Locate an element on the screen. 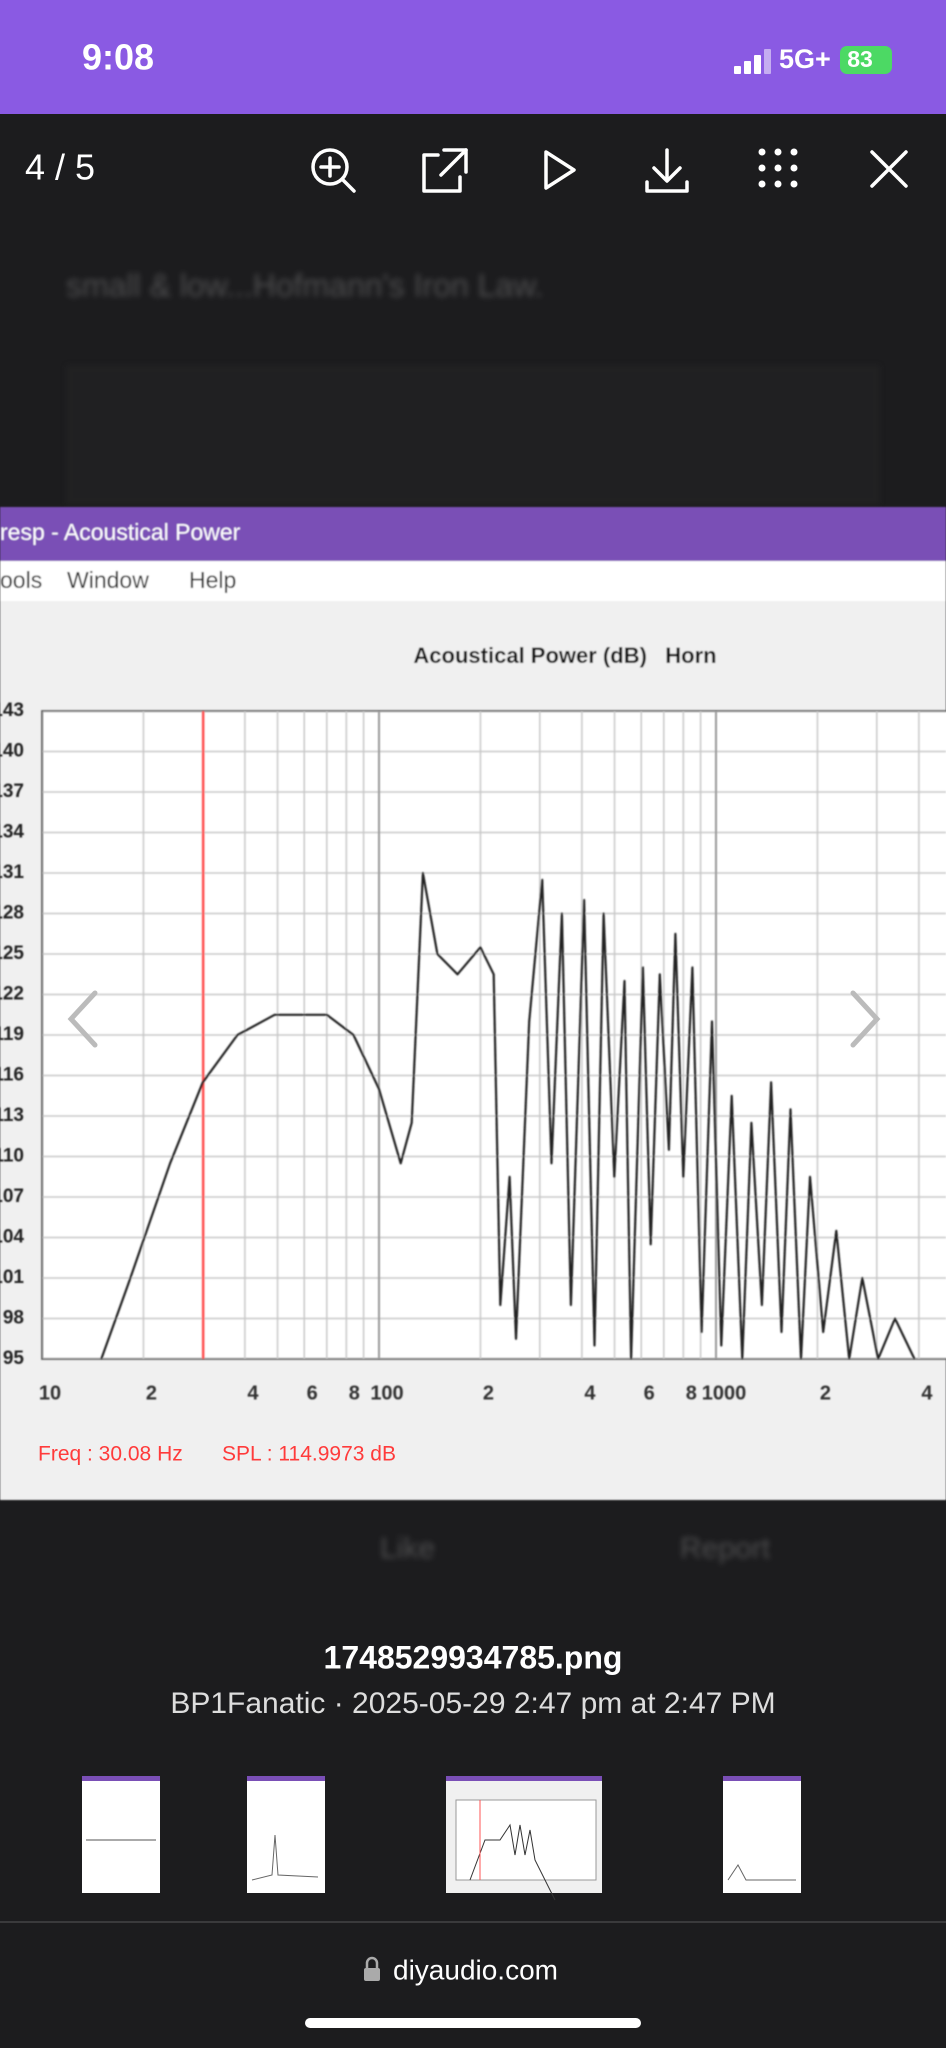  y-tick-label: 107 is located at coordinates (12, 1196).